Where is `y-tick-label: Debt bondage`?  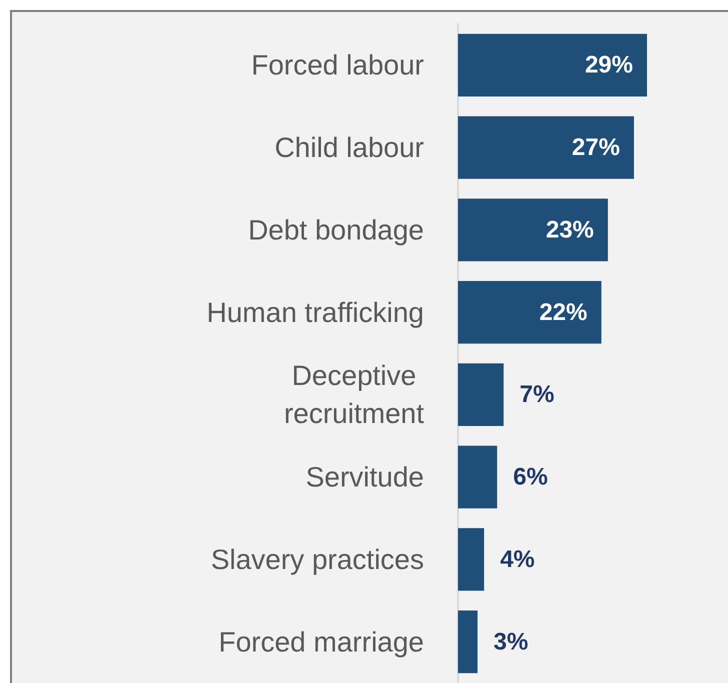 y-tick-label: Debt bondage is located at coordinates (336, 230).